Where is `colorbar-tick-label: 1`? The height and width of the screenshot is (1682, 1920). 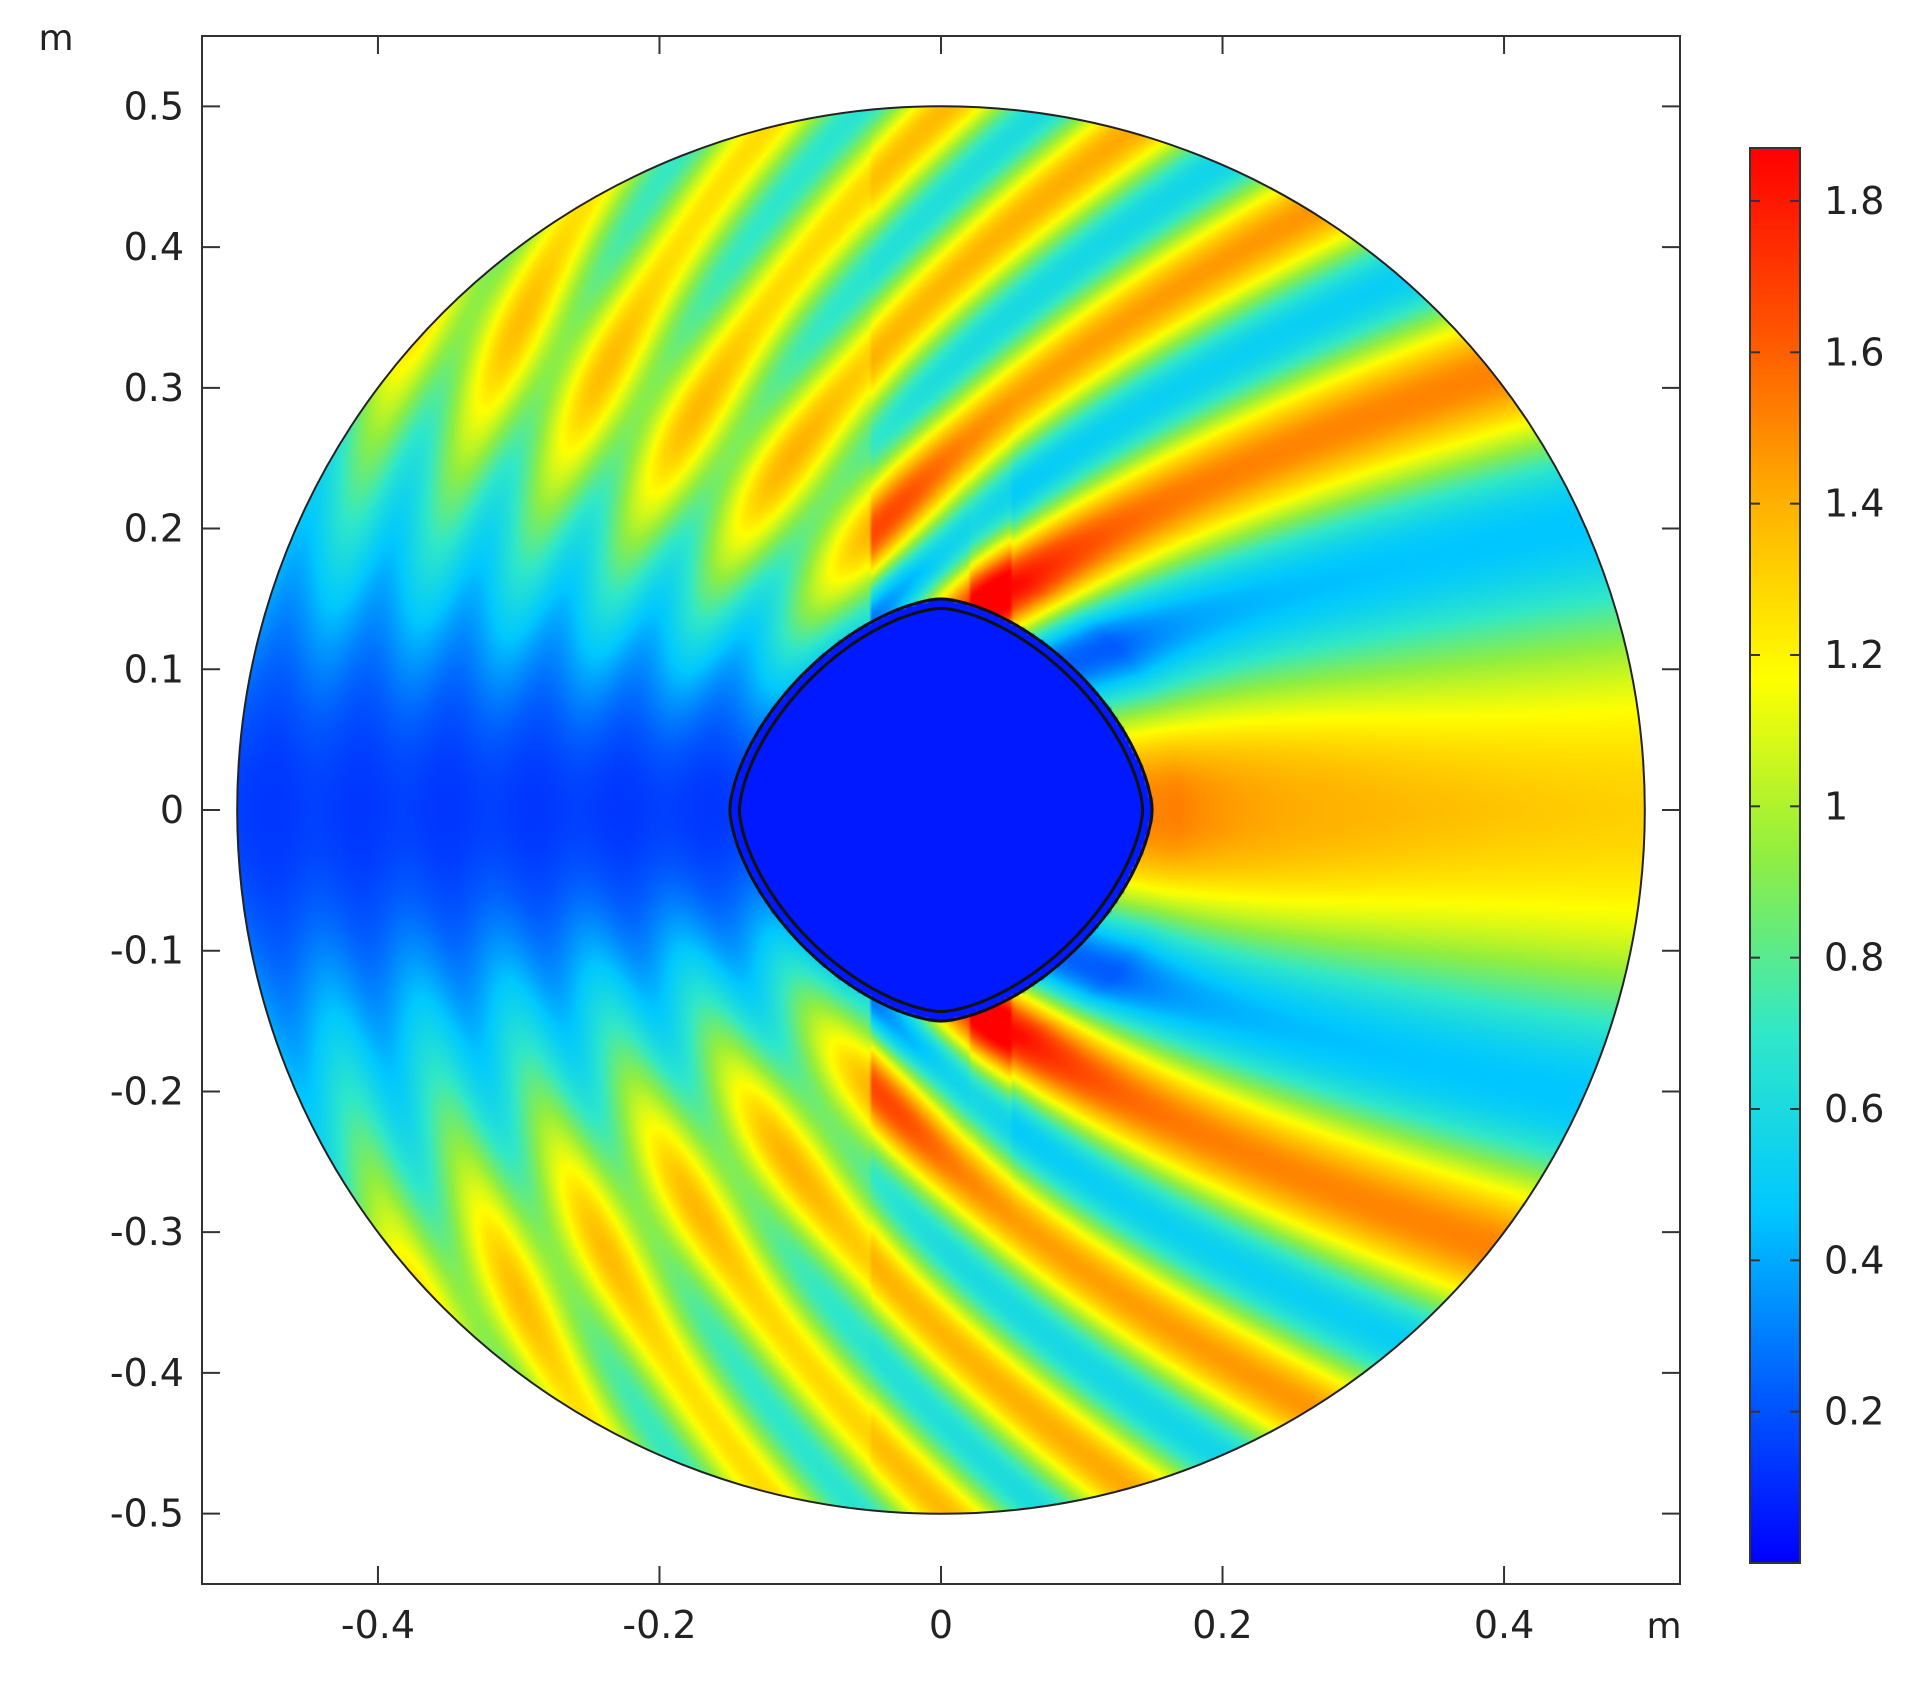 colorbar-tick-label: 1 is located at coordinates (1836, 806).